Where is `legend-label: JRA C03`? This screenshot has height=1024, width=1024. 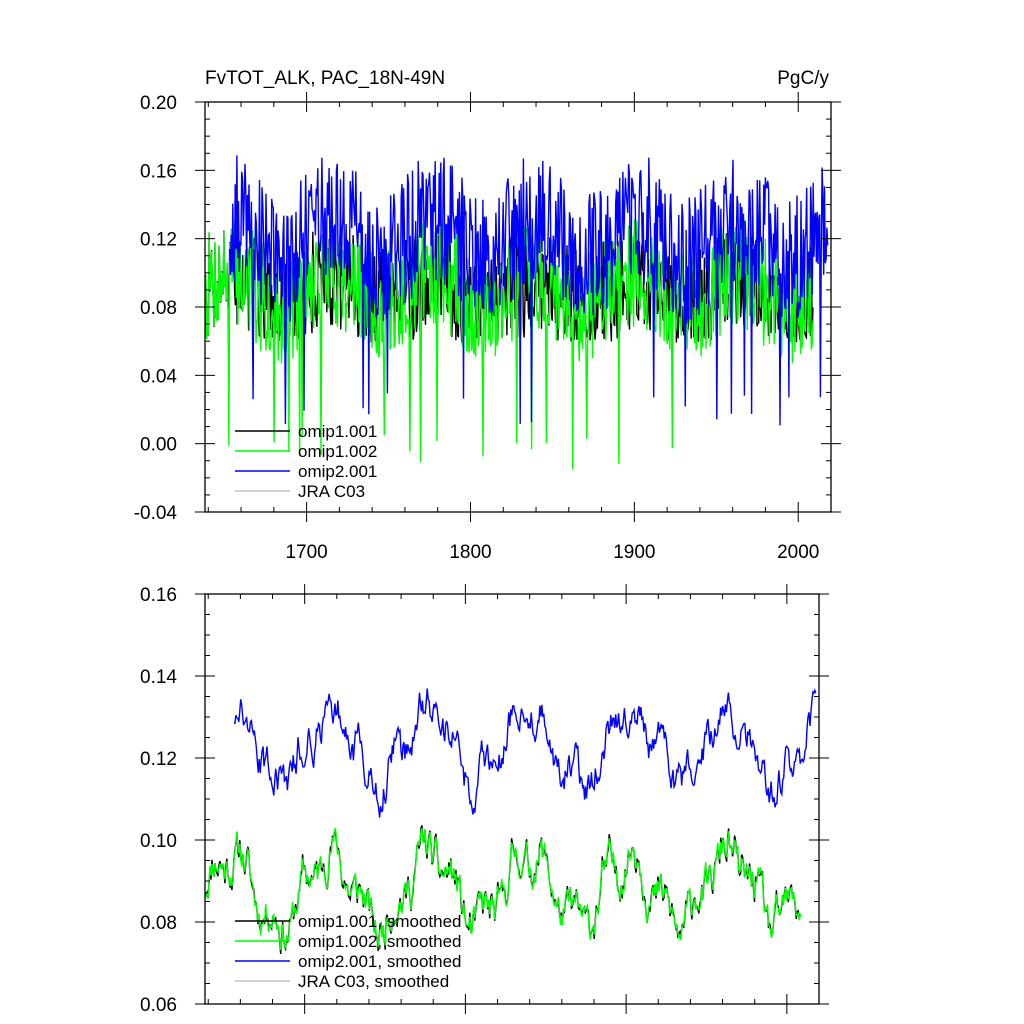
legend-label: JRA C03 is located at coordinates (331, 491).